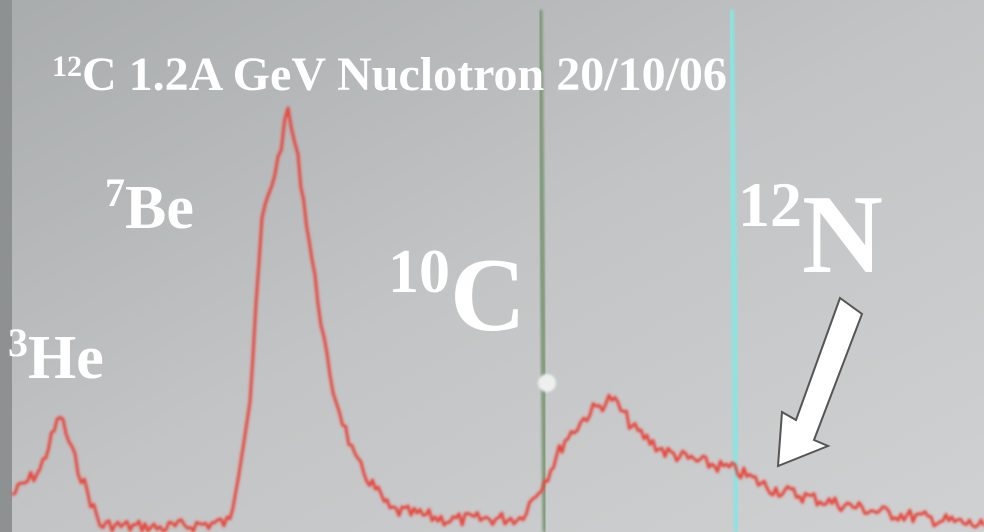  What do you see at coordinates (770, 204) in the screenshot?
I see `mass-number: 12` at bounding box center [770, 204].